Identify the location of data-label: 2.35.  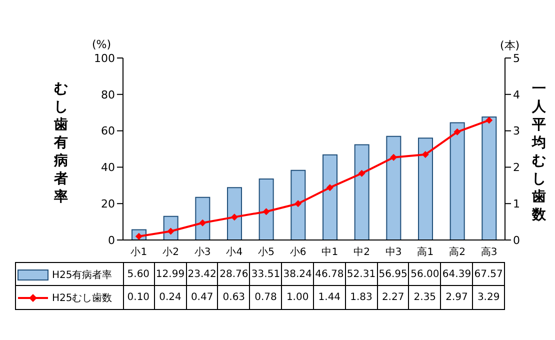
(426, 297).